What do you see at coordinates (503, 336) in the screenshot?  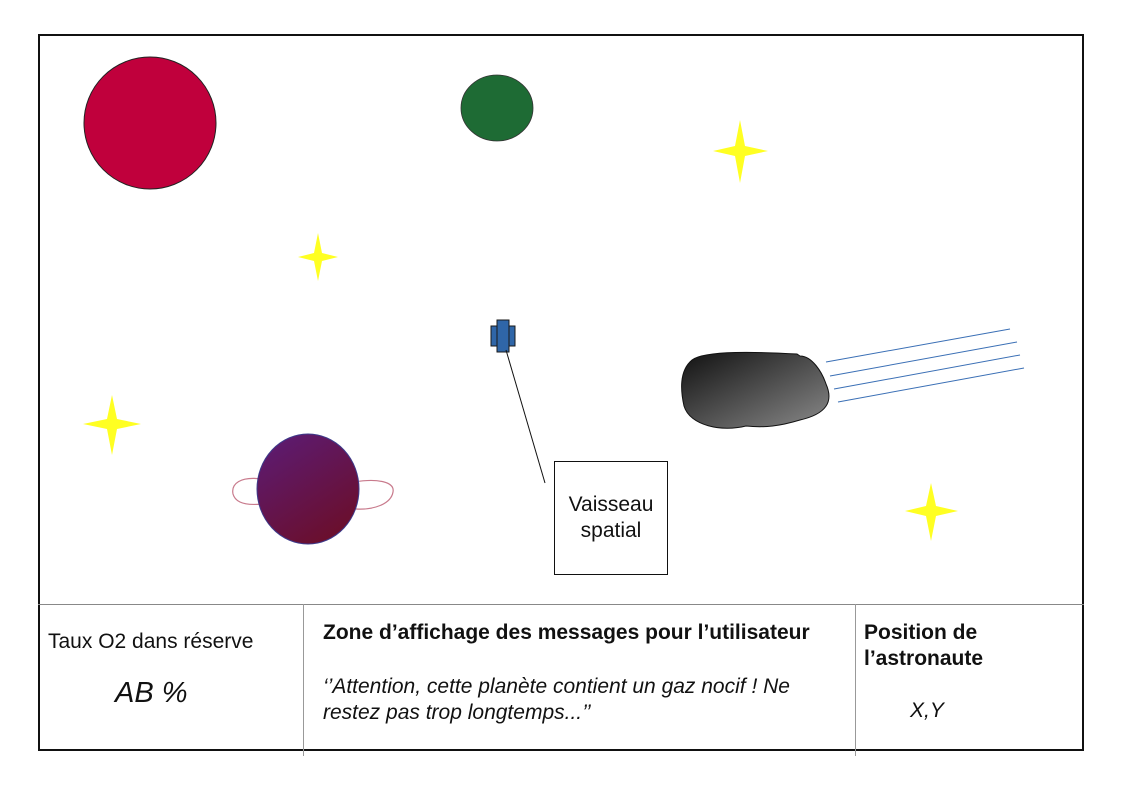 I see `spaceship-icon` at bounding box center [503, 336].